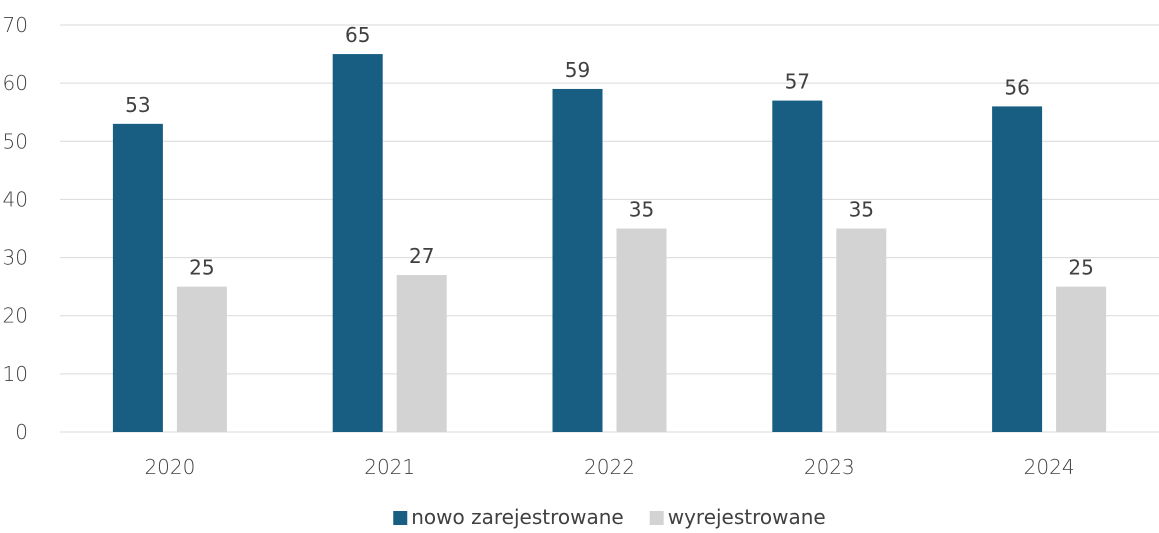  I want to click on y-axis: 0 10 20 30 40 50 60 70, so click(15, 228).